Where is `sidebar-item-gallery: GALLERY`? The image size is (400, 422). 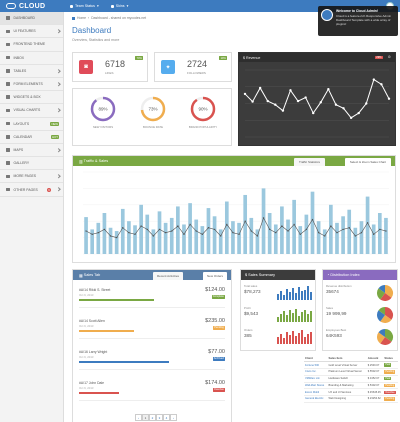
sidebar-item-gallery: GALLERY is located at coordinates (31, 164).